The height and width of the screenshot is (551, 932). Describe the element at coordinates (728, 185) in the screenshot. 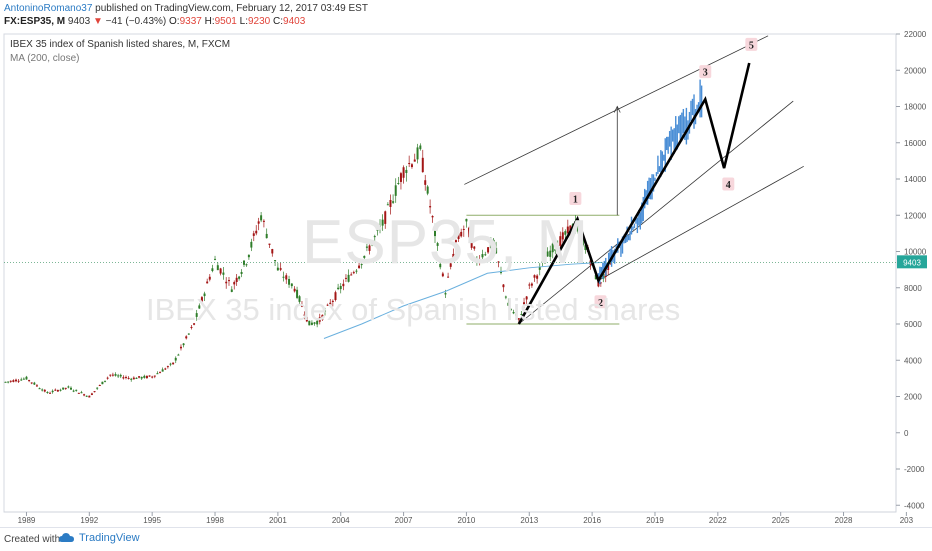

I see `wave-label: 4` at that location.